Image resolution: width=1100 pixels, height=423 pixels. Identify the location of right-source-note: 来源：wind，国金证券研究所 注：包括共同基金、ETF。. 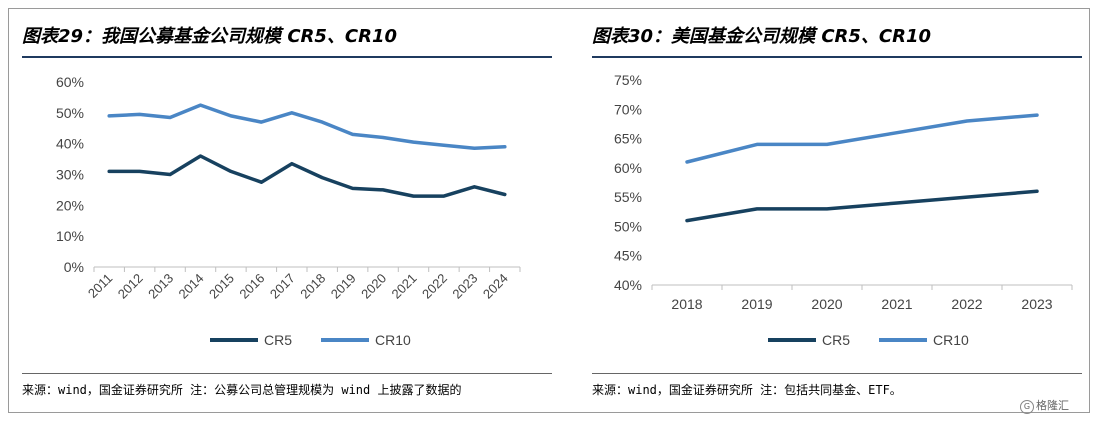
(747, 390).